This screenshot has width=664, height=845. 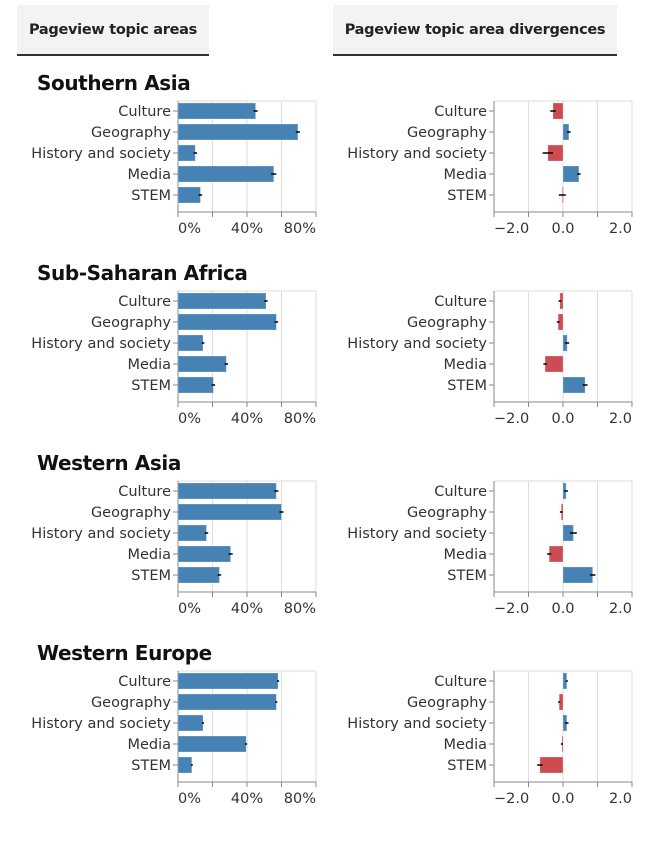 I want to click on region-title: Western Asia, so click(x=109, y=463).